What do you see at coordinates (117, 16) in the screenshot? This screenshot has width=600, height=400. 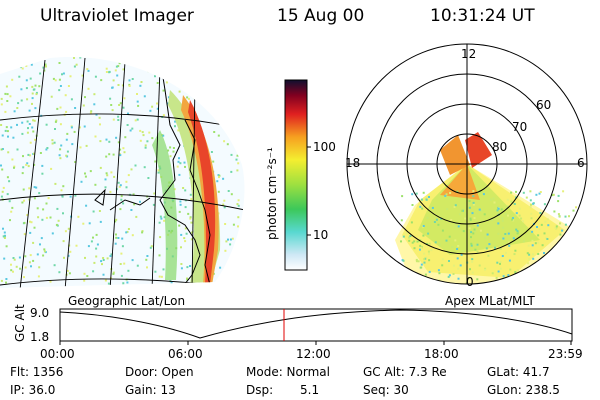 I see `instrument-title: Ultraviolet Imager` at bounding box center [117, 16].